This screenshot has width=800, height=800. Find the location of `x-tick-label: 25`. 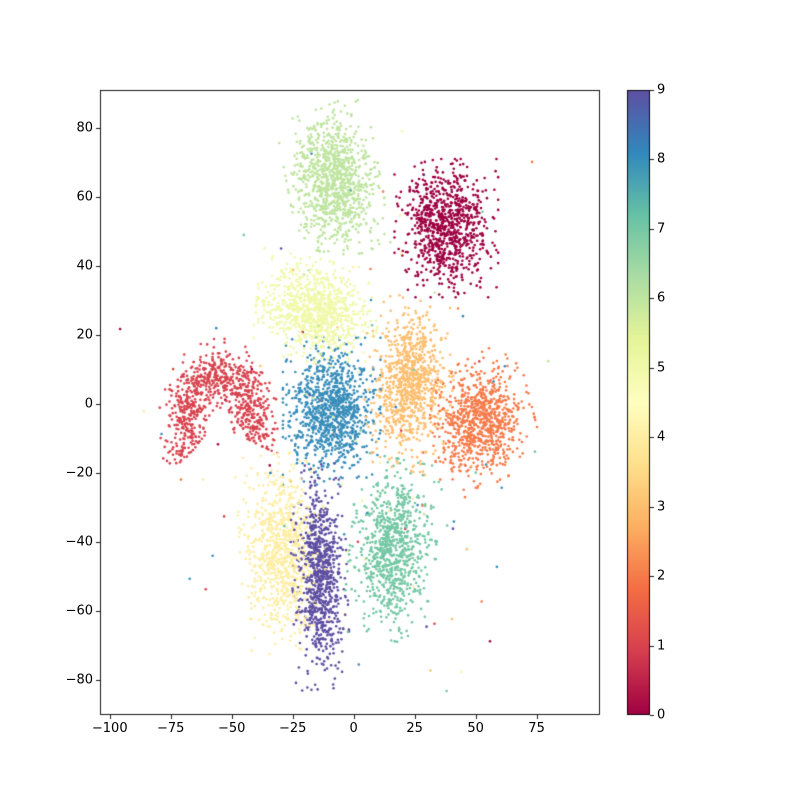

x-tick-label: 25 is located at coordinates (414, 728).